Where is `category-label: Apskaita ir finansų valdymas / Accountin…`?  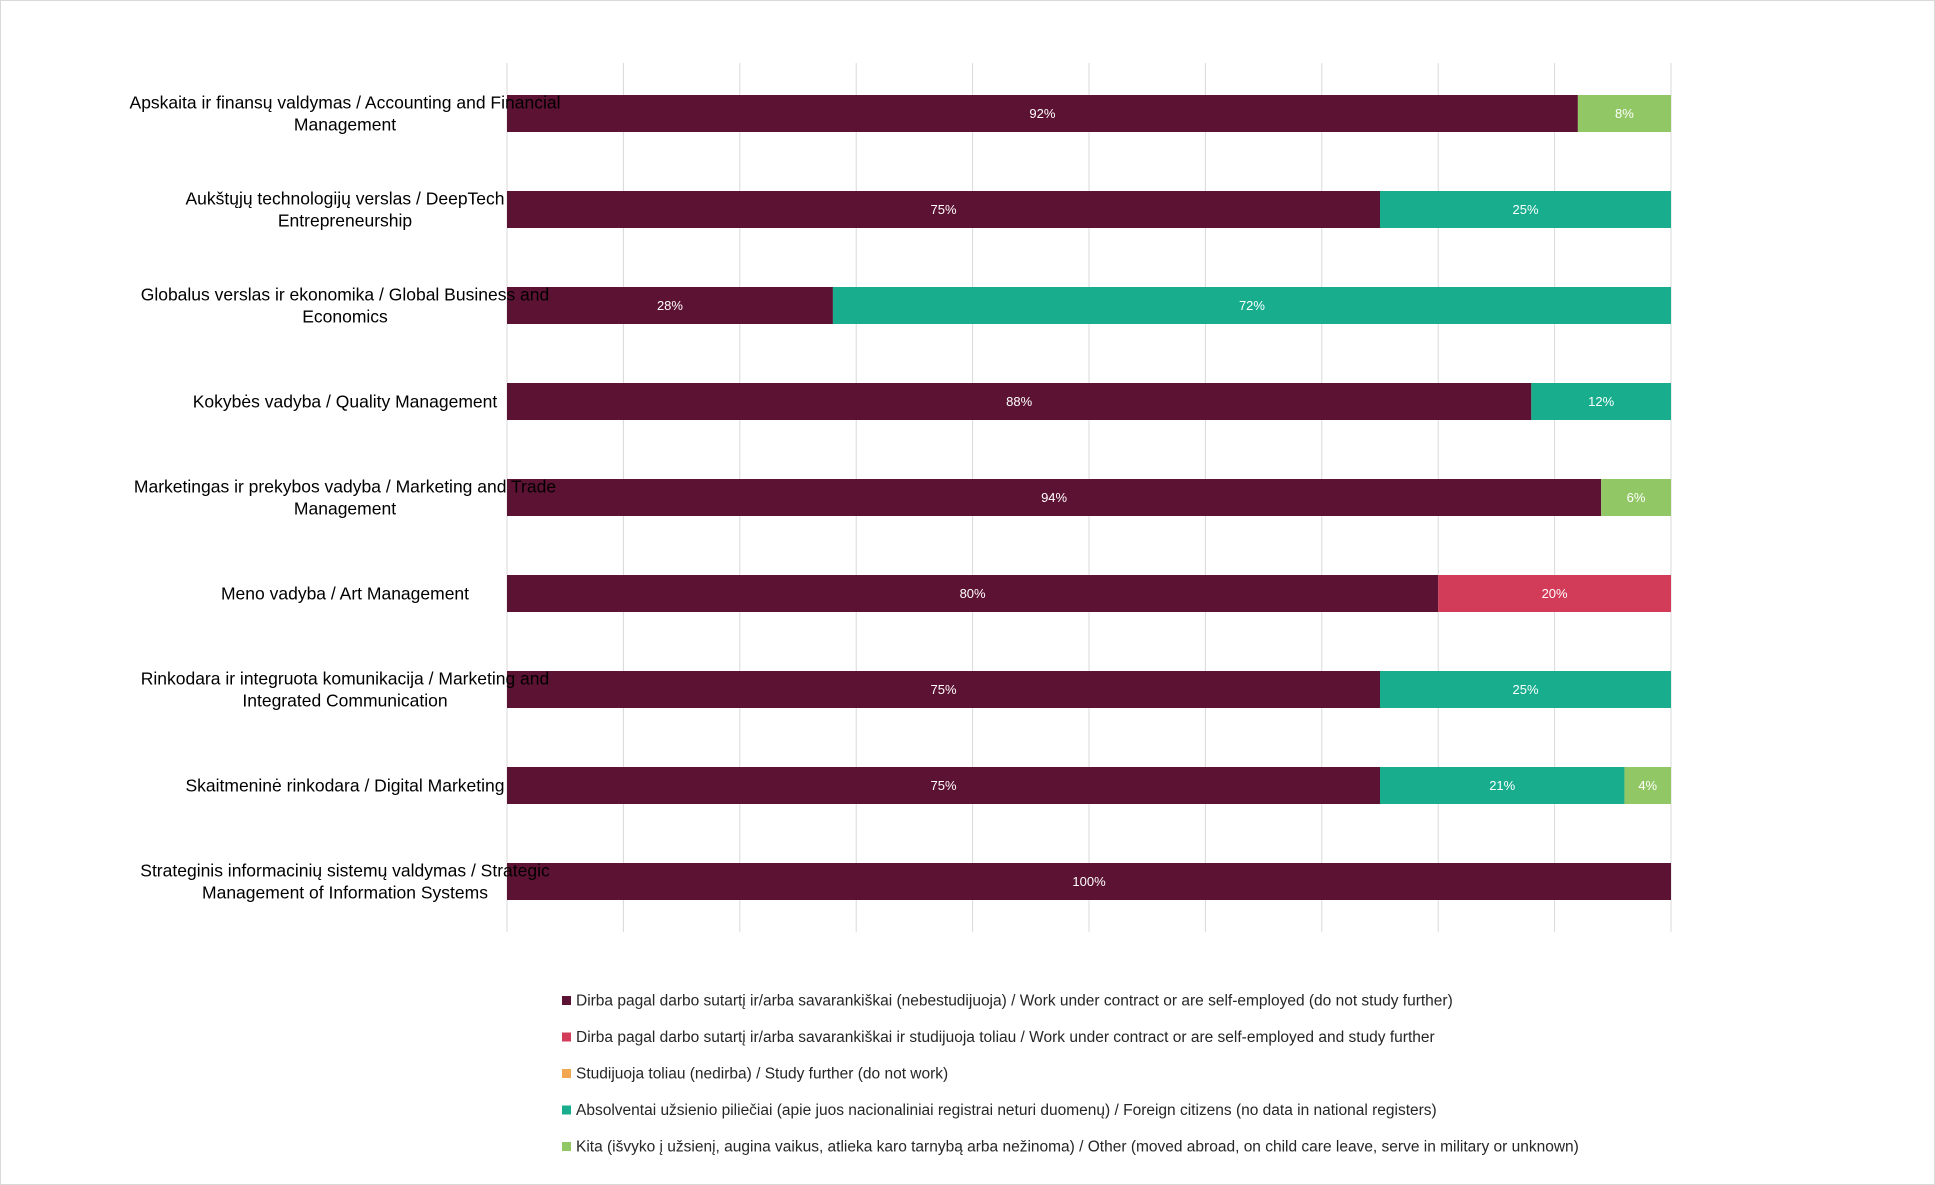
category-label: Apskaita ir finansų valdymas / Accountin… is located at coordinates (345, 103).